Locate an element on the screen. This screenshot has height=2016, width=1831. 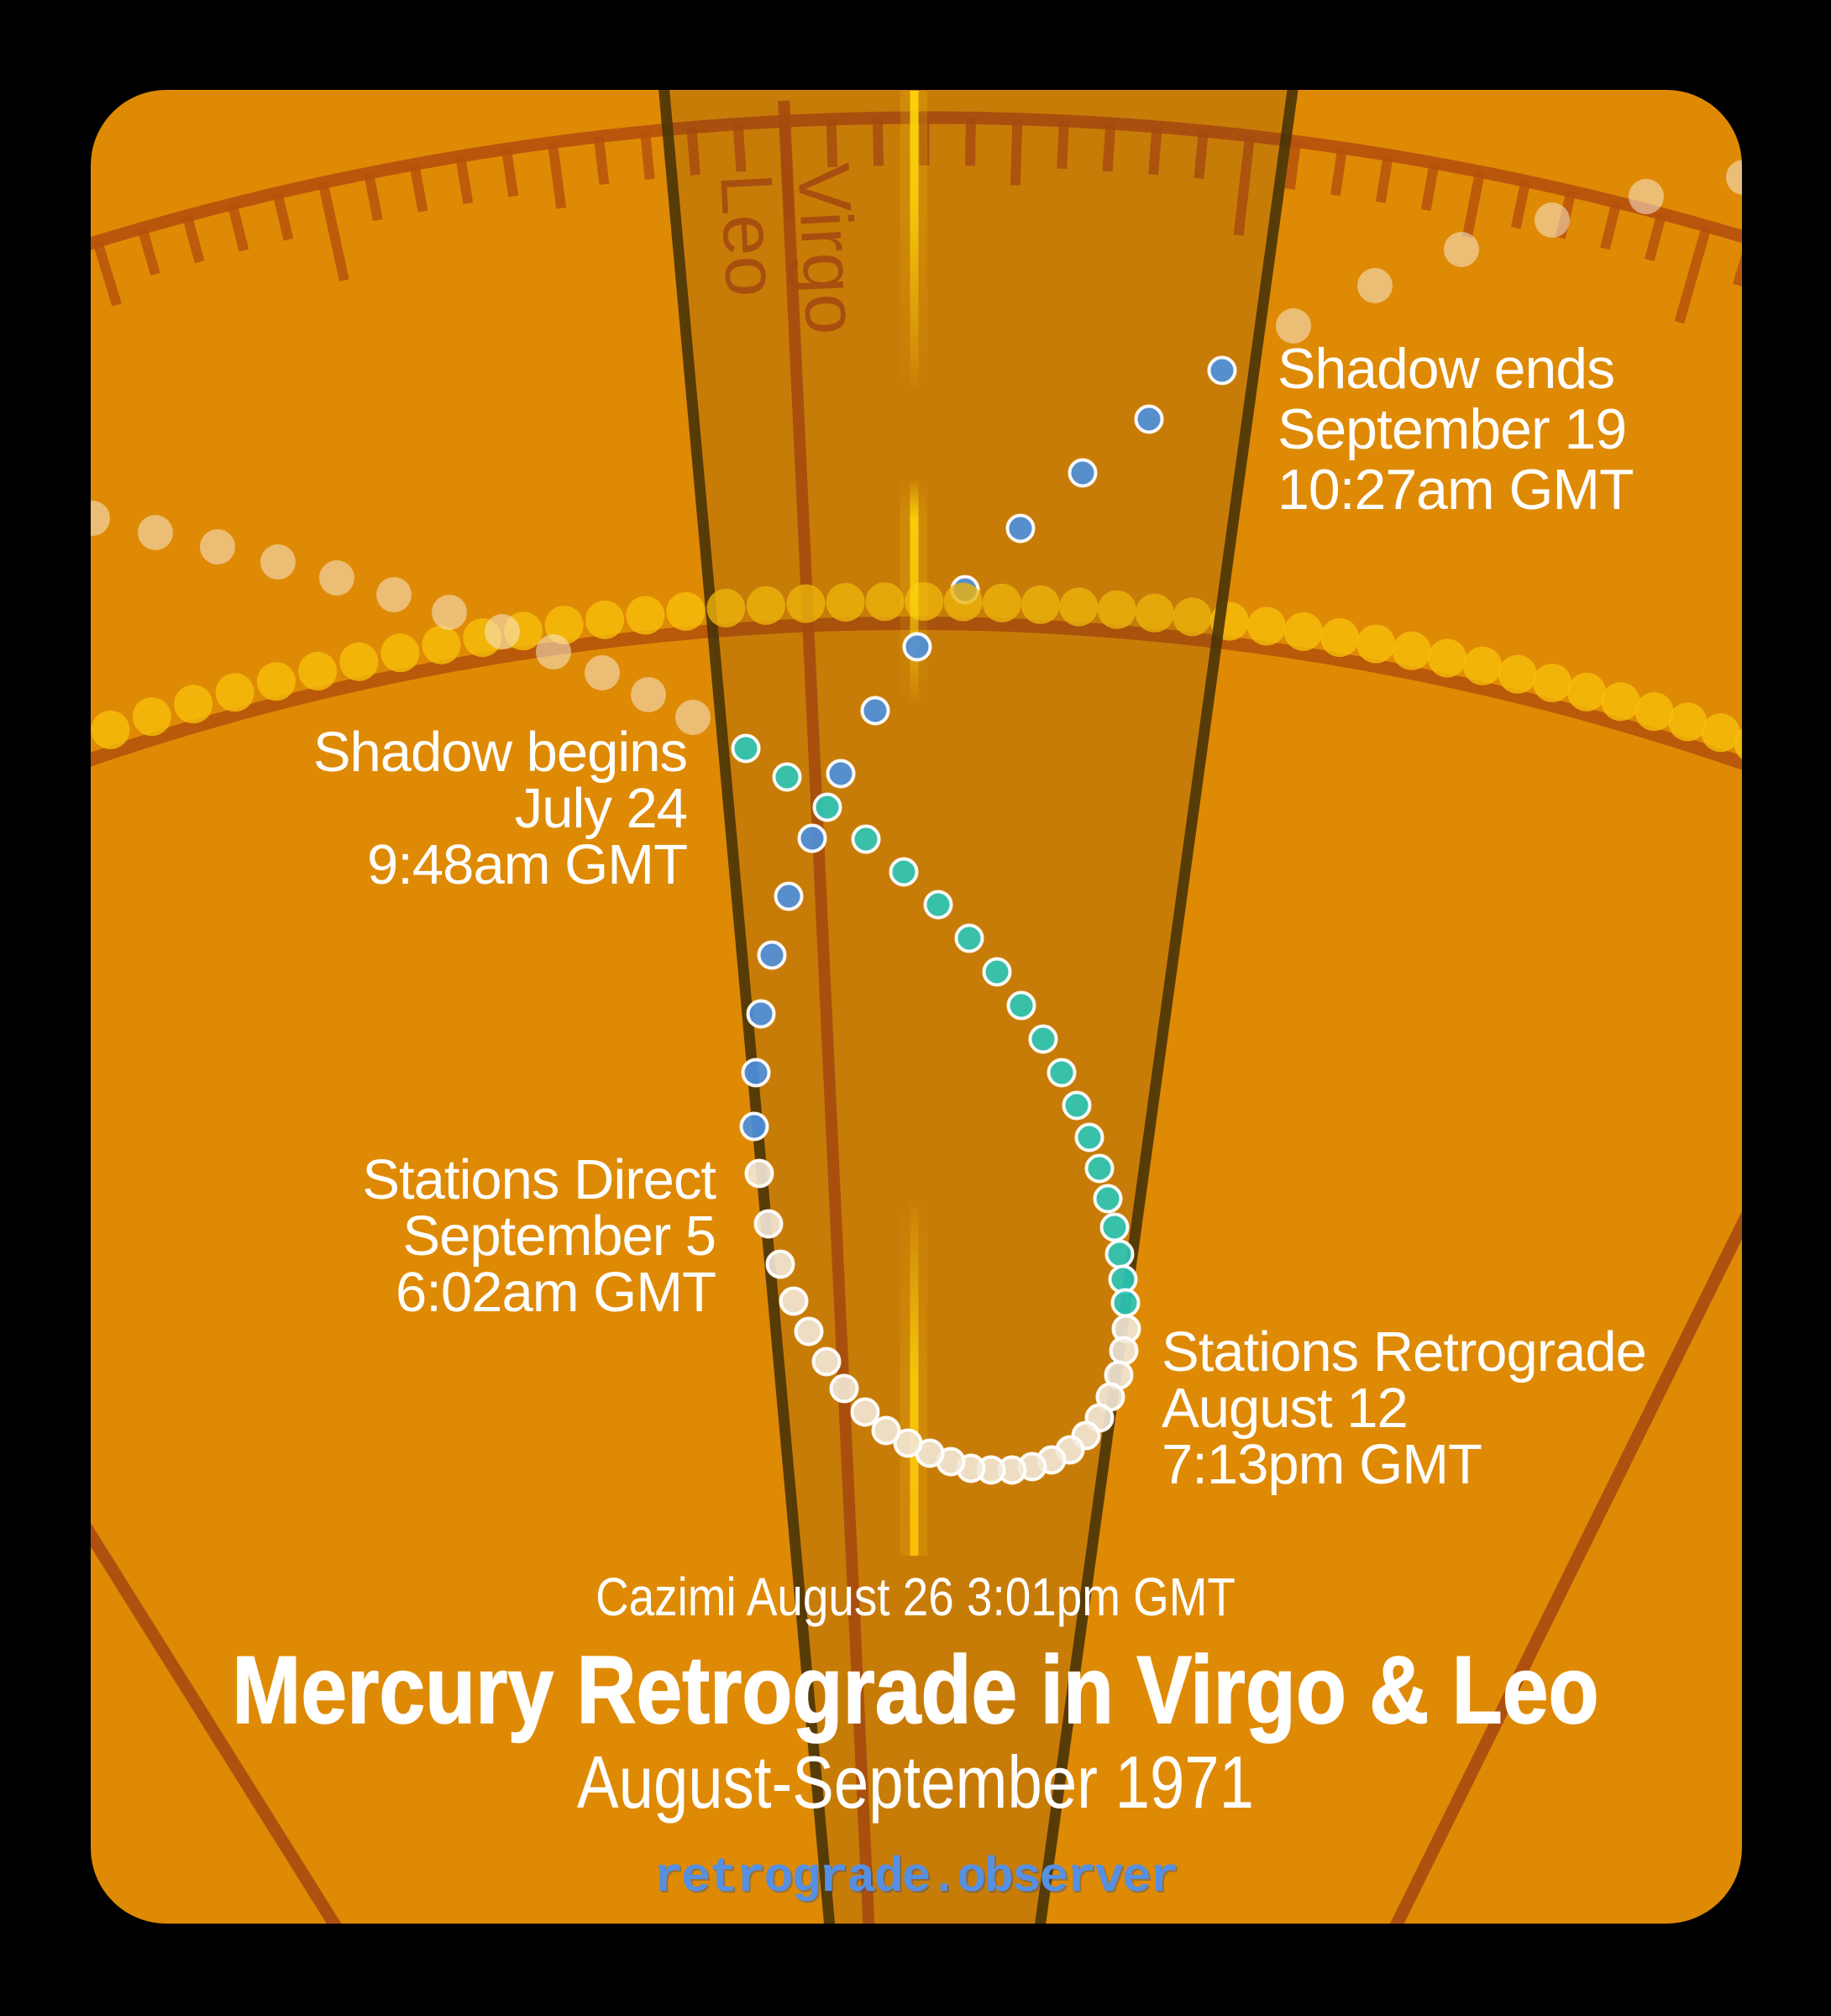
svg-text: 6:02am GMT is located at coordinates (556, 1292).